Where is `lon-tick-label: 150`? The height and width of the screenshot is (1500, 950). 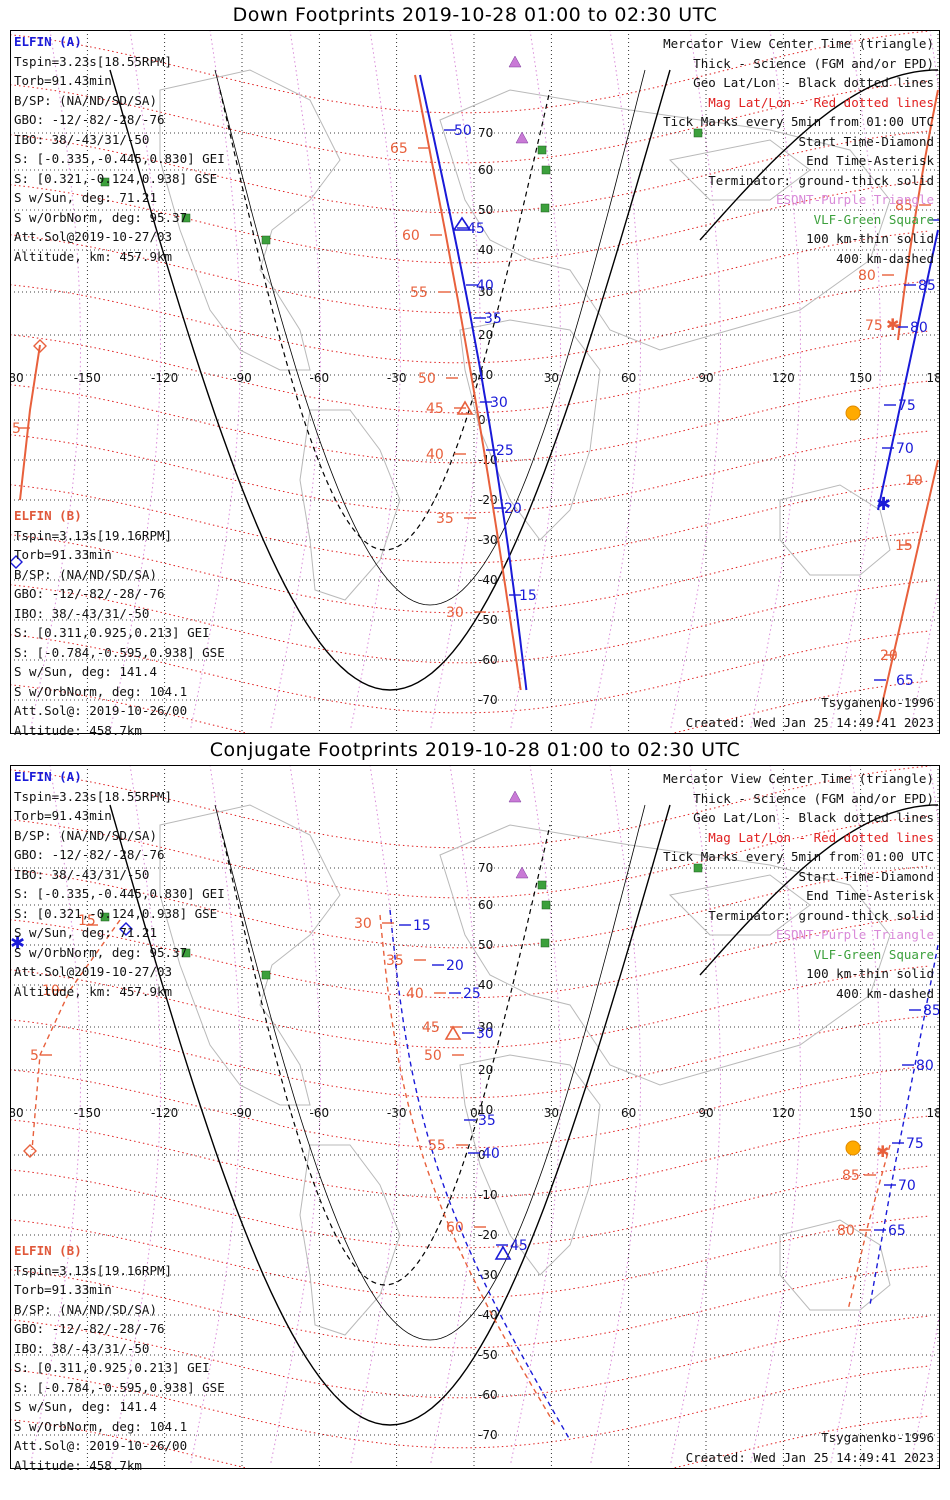 lon-tick-label: 150 is located at coordinates (860, 378).